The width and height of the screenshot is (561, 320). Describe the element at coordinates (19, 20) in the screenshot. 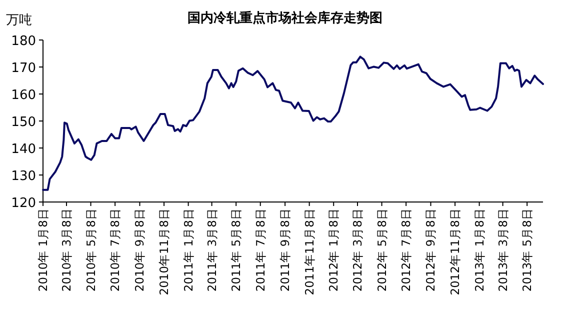

I see `y-axis-title: 万吨` at that location.